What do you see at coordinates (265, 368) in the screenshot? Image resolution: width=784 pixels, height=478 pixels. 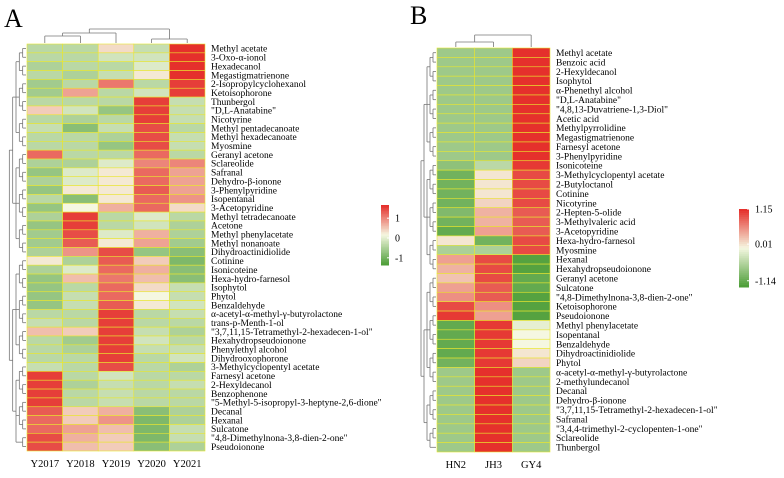 I see `row-label: 3-Methylcyclopentyl acetate` at bounding box center [265, 368].